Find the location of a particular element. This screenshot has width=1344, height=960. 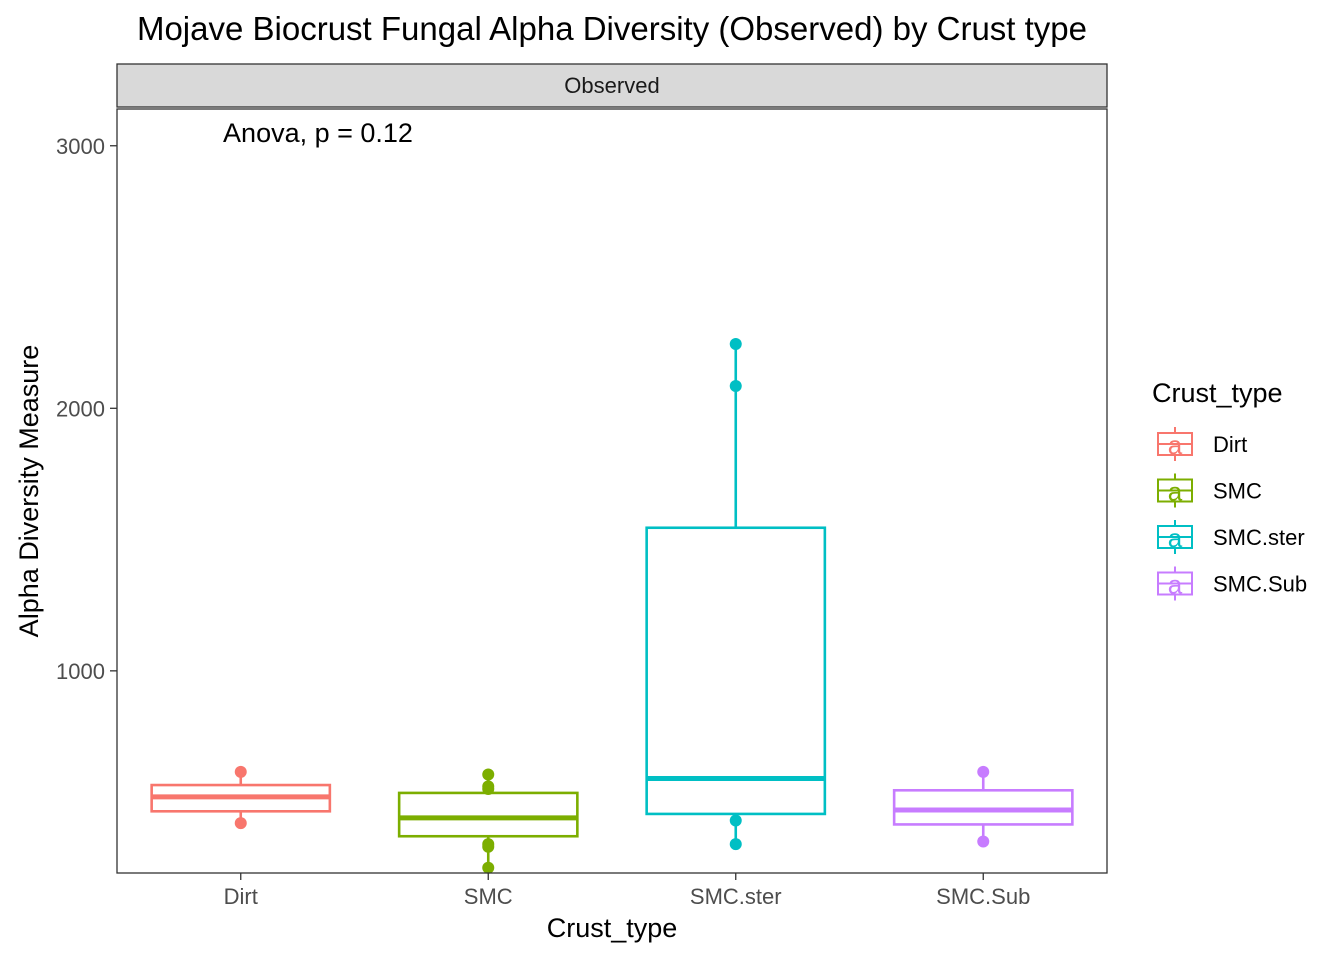

legend-title: Crust_type is located at coordinates (1217, 393).